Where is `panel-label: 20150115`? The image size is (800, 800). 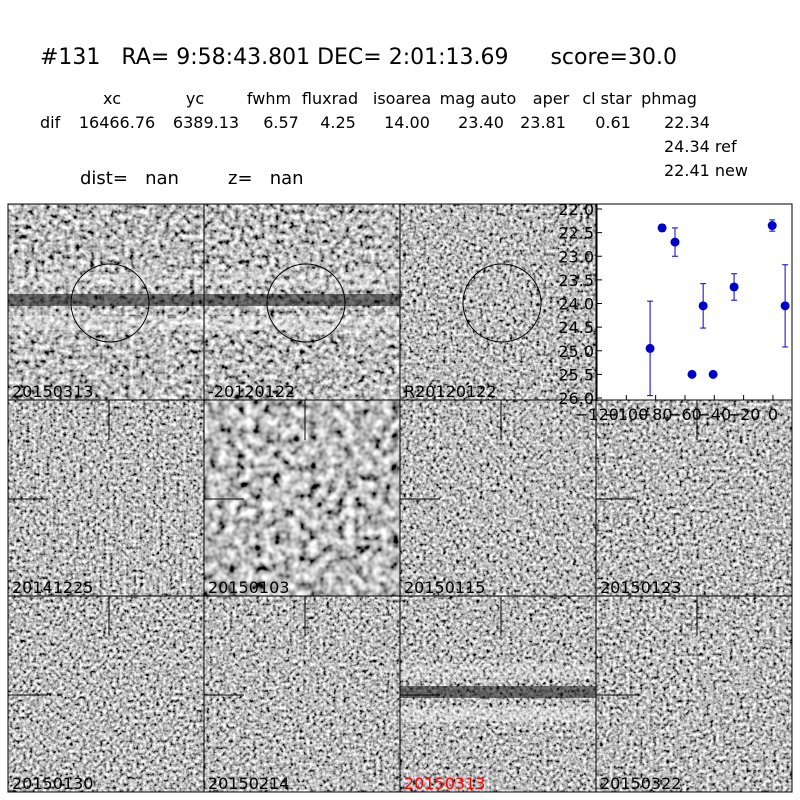 panel-label: 20150115 is located at coordinates (444, 587).